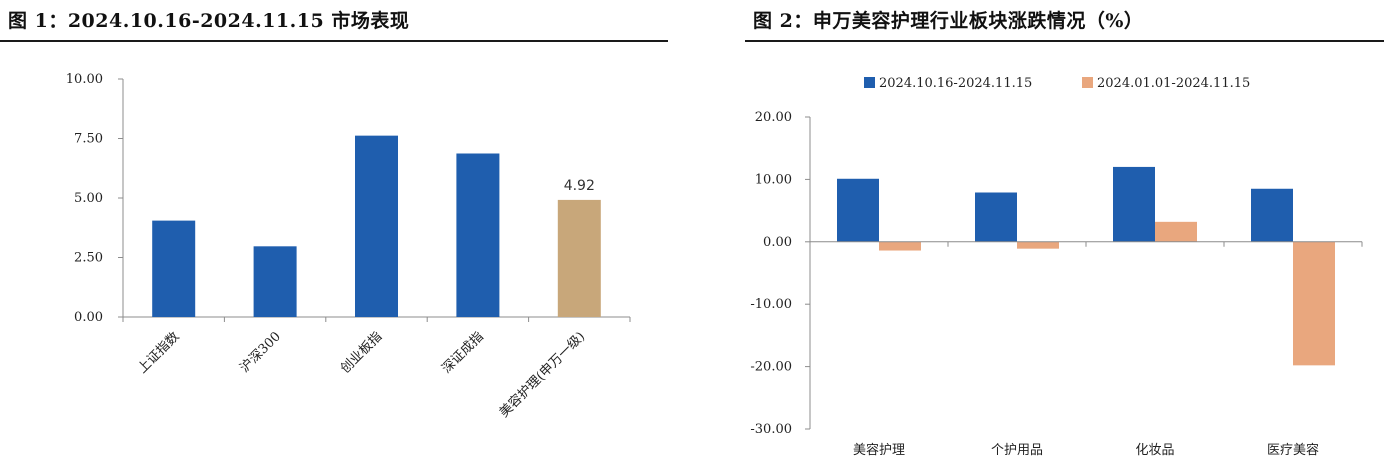  What do you see at coordinates (955, 83) in the screenshot?
I see `legend-label: 2024.10.16-2024.11.15` at bounding box center [955, 83].